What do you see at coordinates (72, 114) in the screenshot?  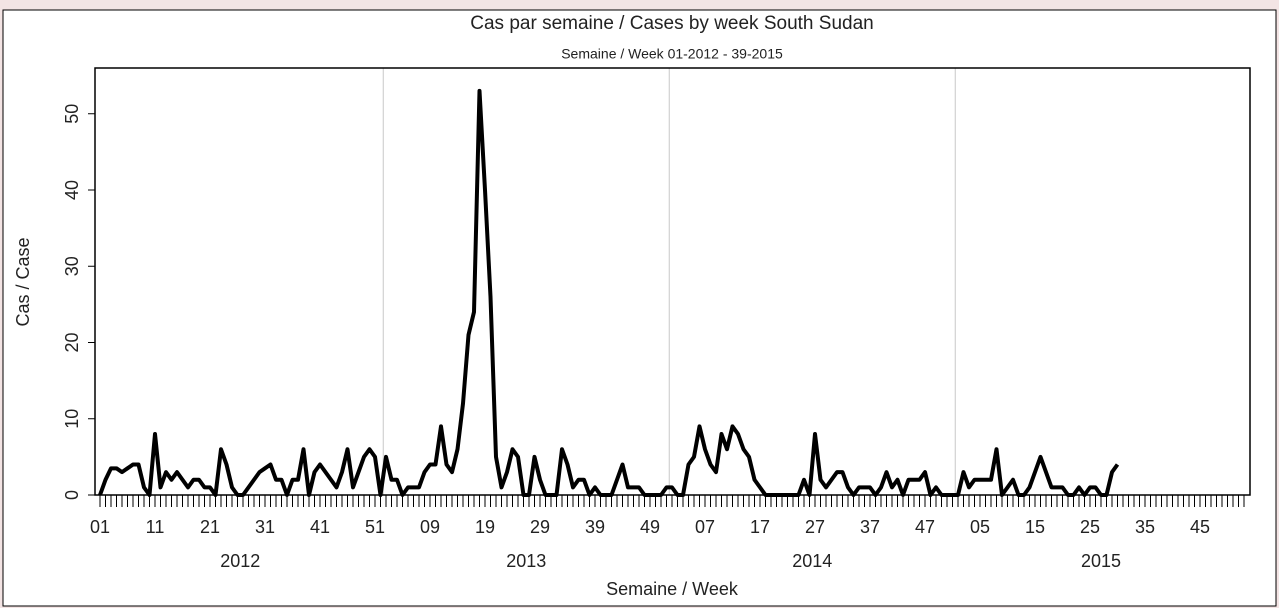 I see `y-tick-label: 50` at bounding box center [72, 114].